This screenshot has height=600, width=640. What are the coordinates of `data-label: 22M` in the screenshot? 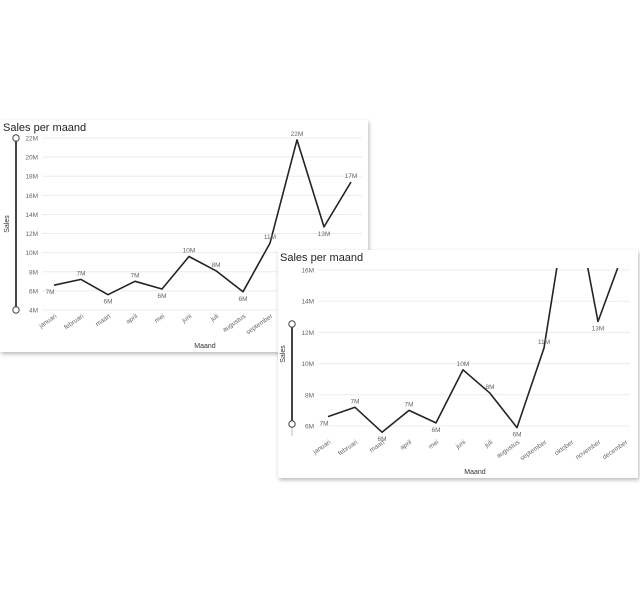 It's located at (297, 134).